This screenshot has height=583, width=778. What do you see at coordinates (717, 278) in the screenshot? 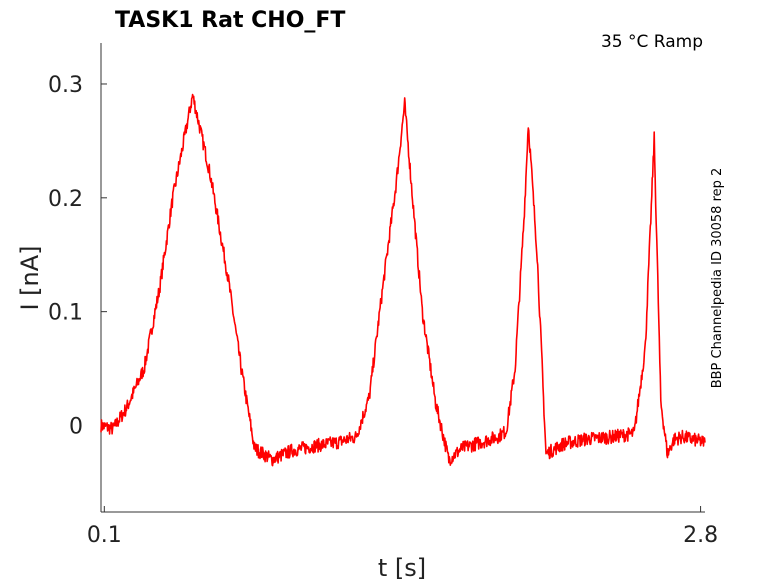
I see `channelpedia-id-label: BBP Channelpedia ID 30058 rep 2` at bounding box center [717, 278].